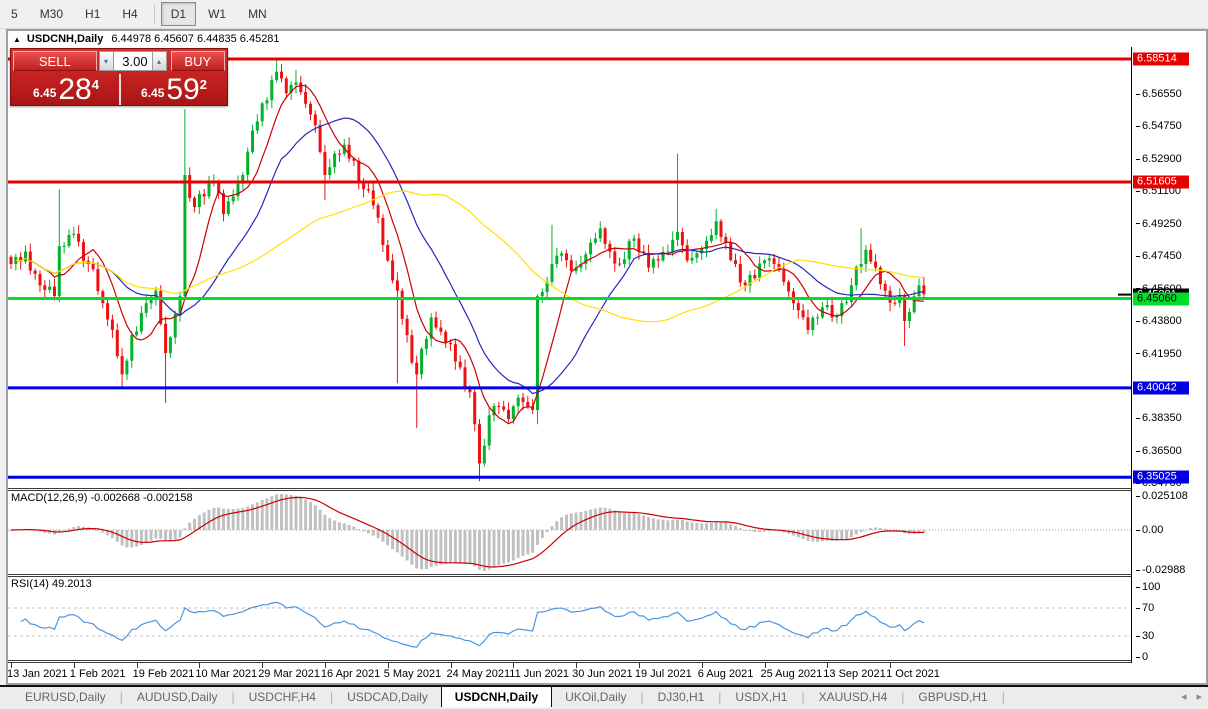  I want to click on level-price-badge: 6.40042, so click(1161, 388).